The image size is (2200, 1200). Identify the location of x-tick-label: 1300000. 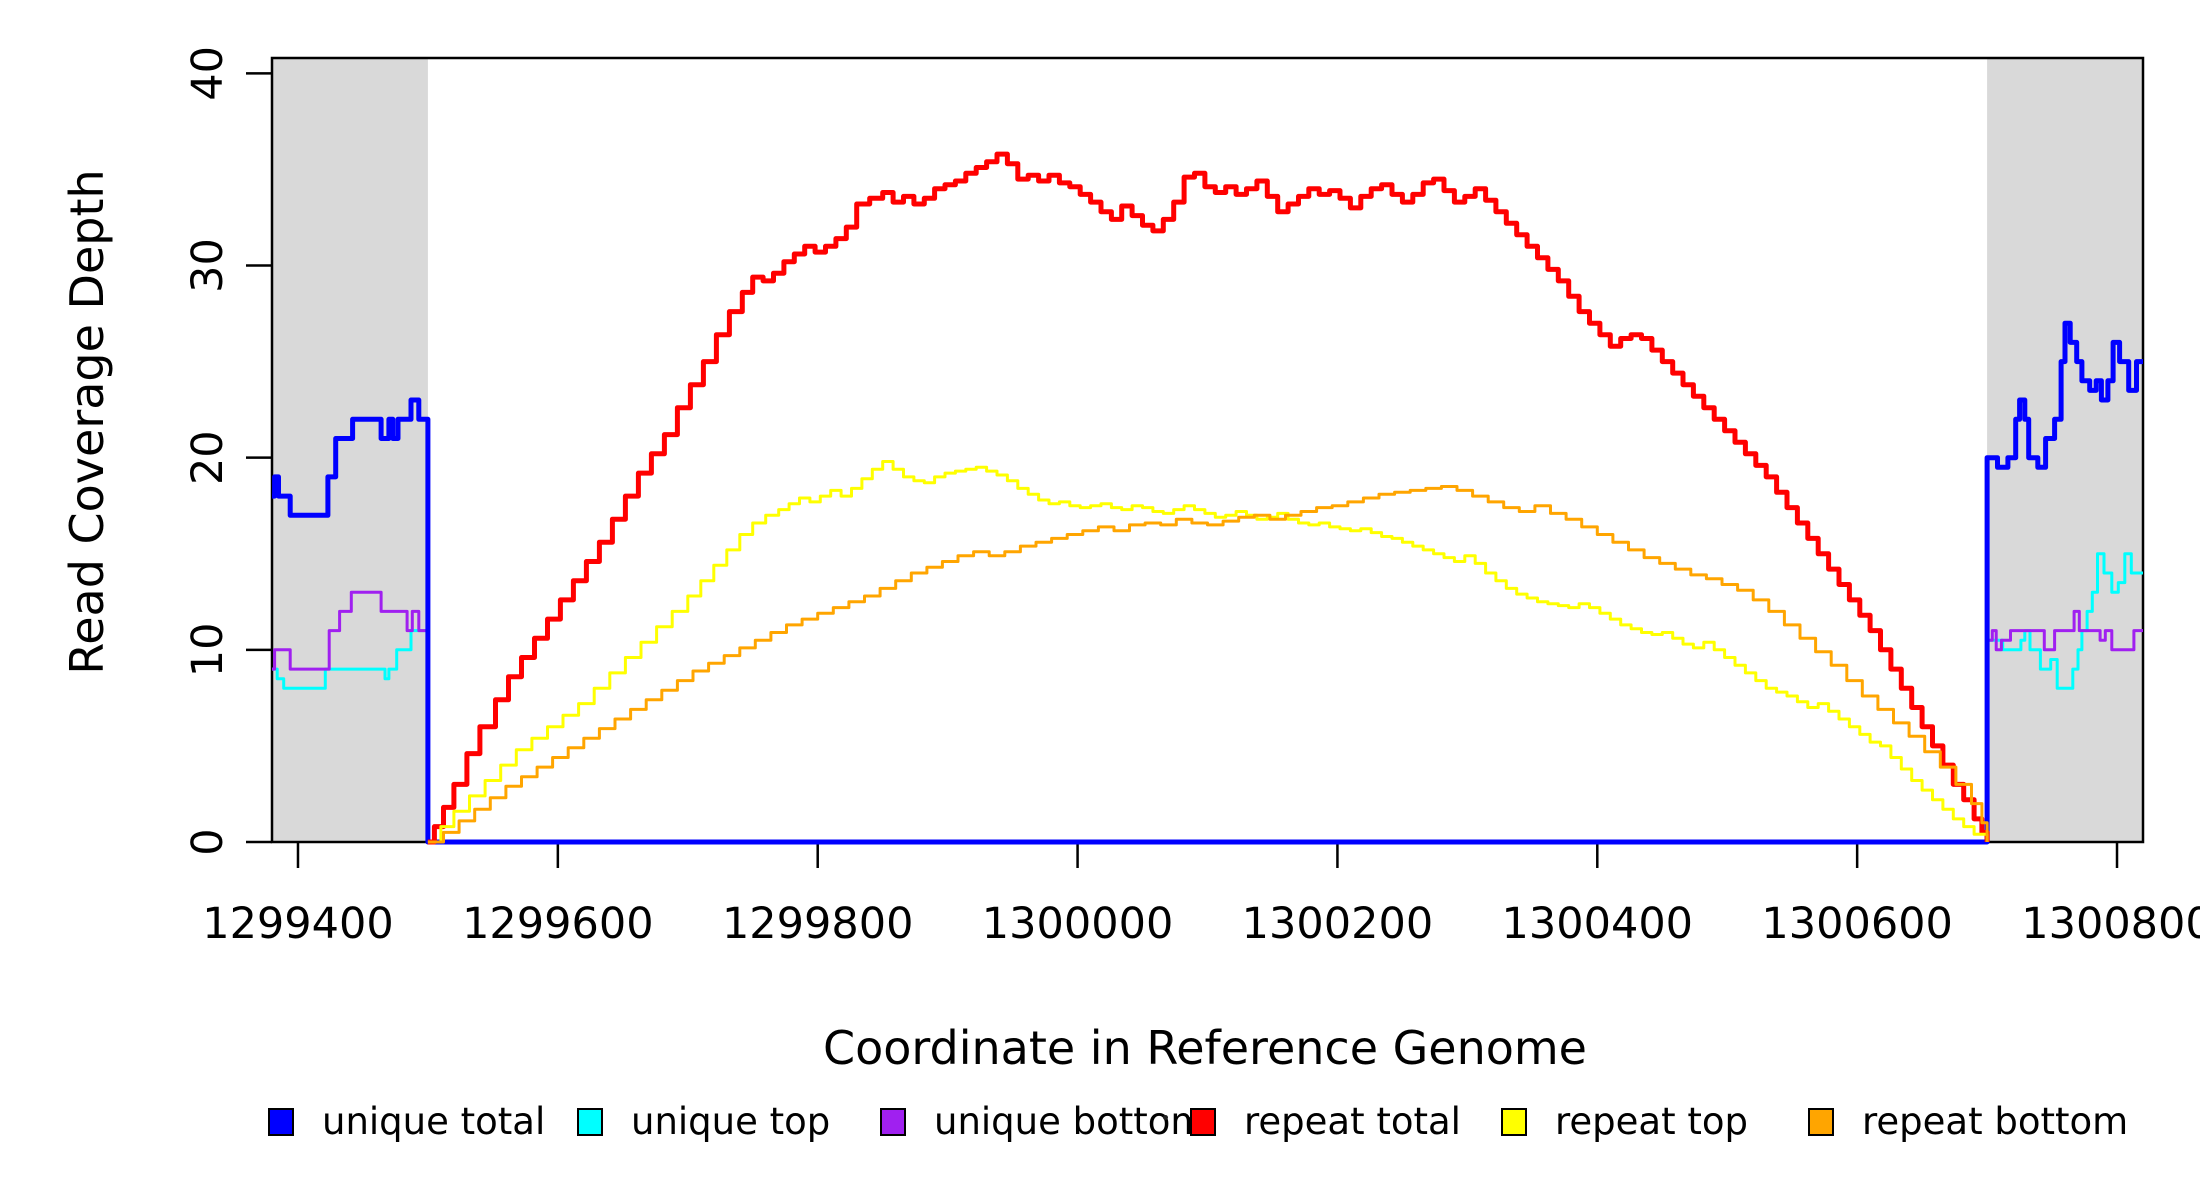
(1078, 924).